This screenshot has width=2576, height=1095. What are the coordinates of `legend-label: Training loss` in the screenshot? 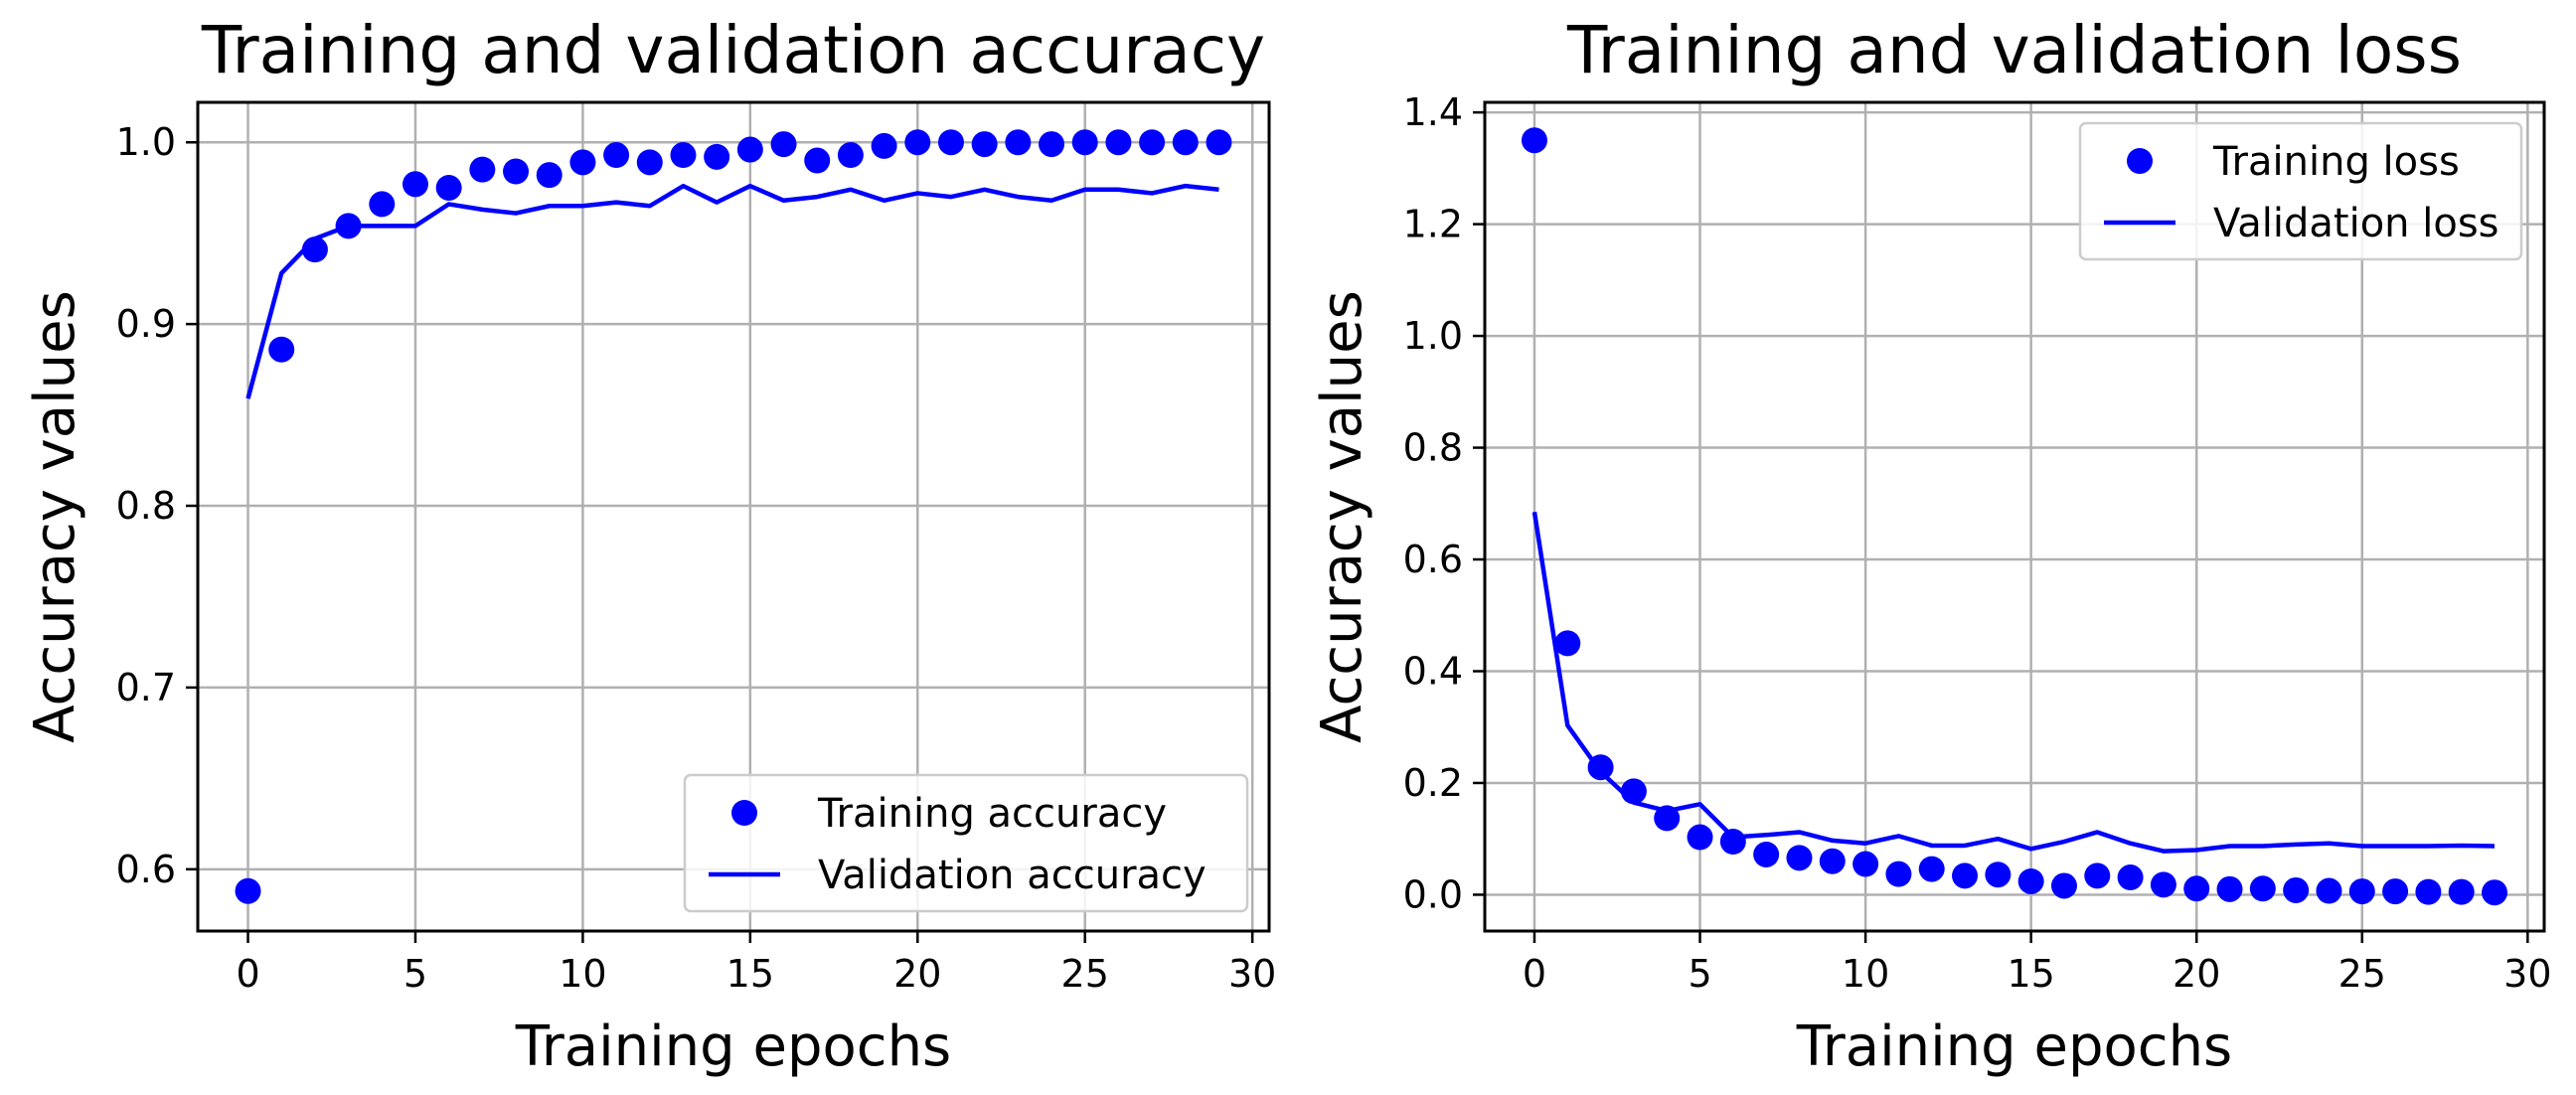 It's located at (2336, 162).